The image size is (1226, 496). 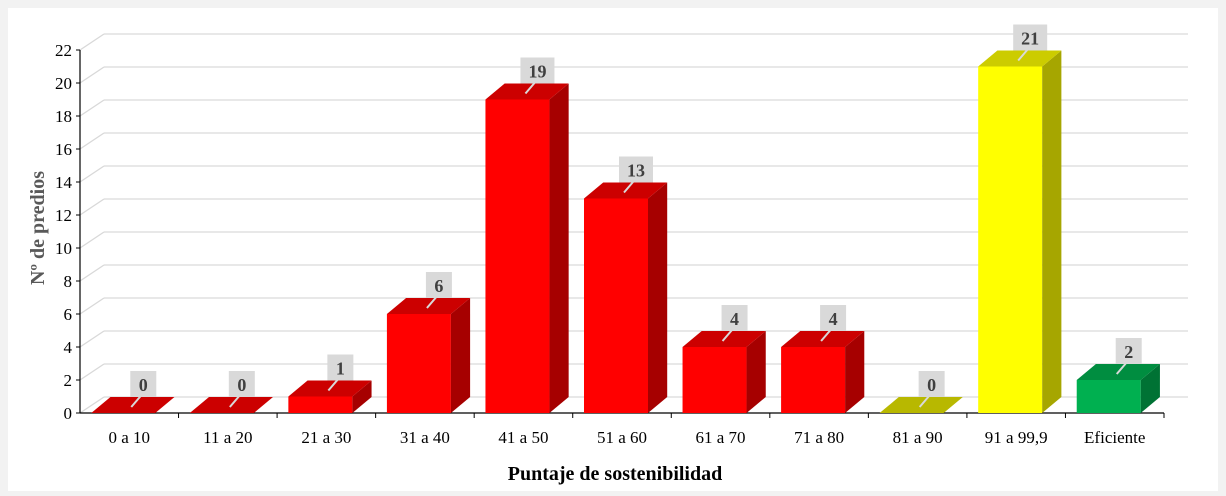 I want to click on data-label-value: 2, so click(x=1128, y=352).